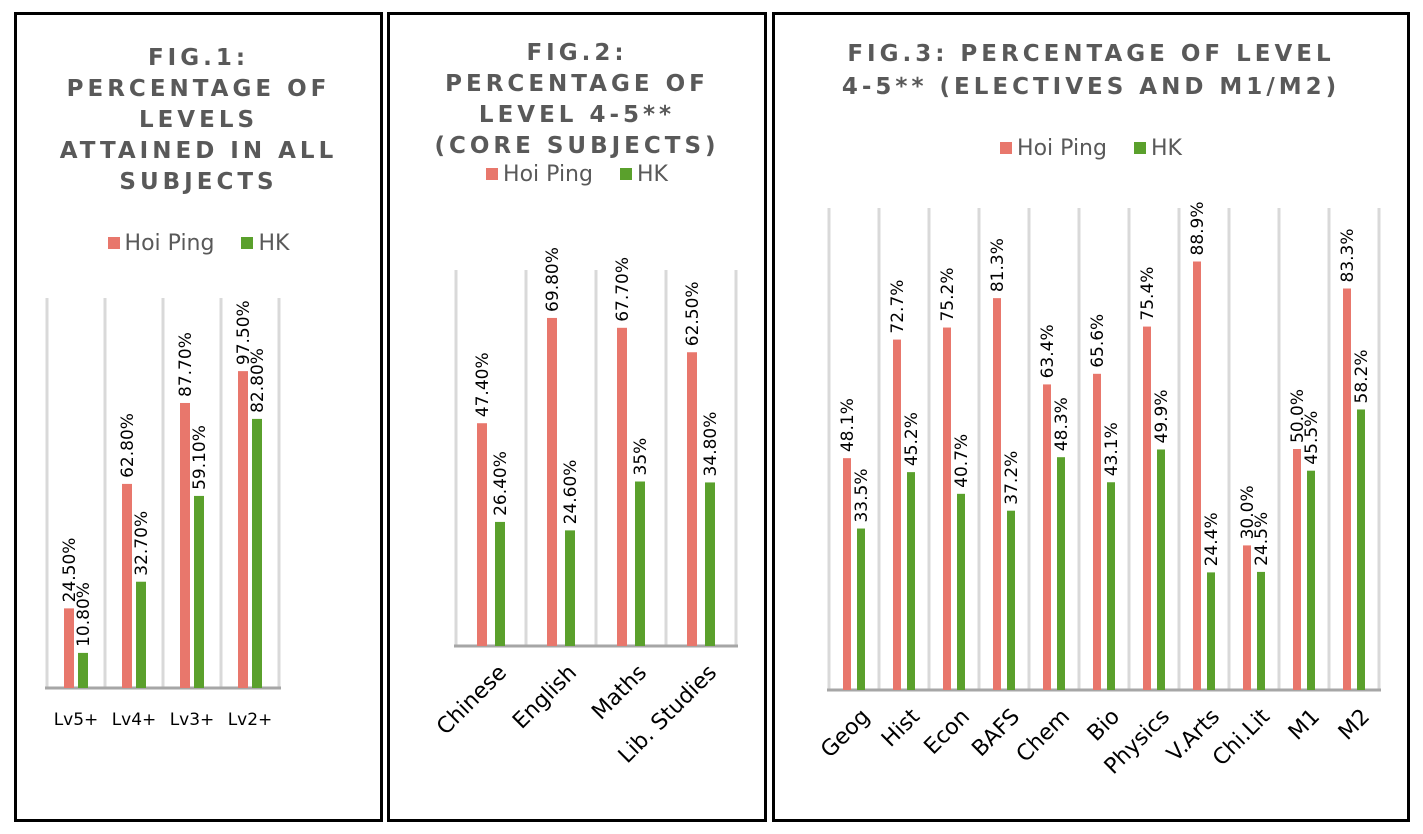  Describe the element at coordinates (1312, 438) in the screenshot. I see `data-label: 45.5%` at that location.